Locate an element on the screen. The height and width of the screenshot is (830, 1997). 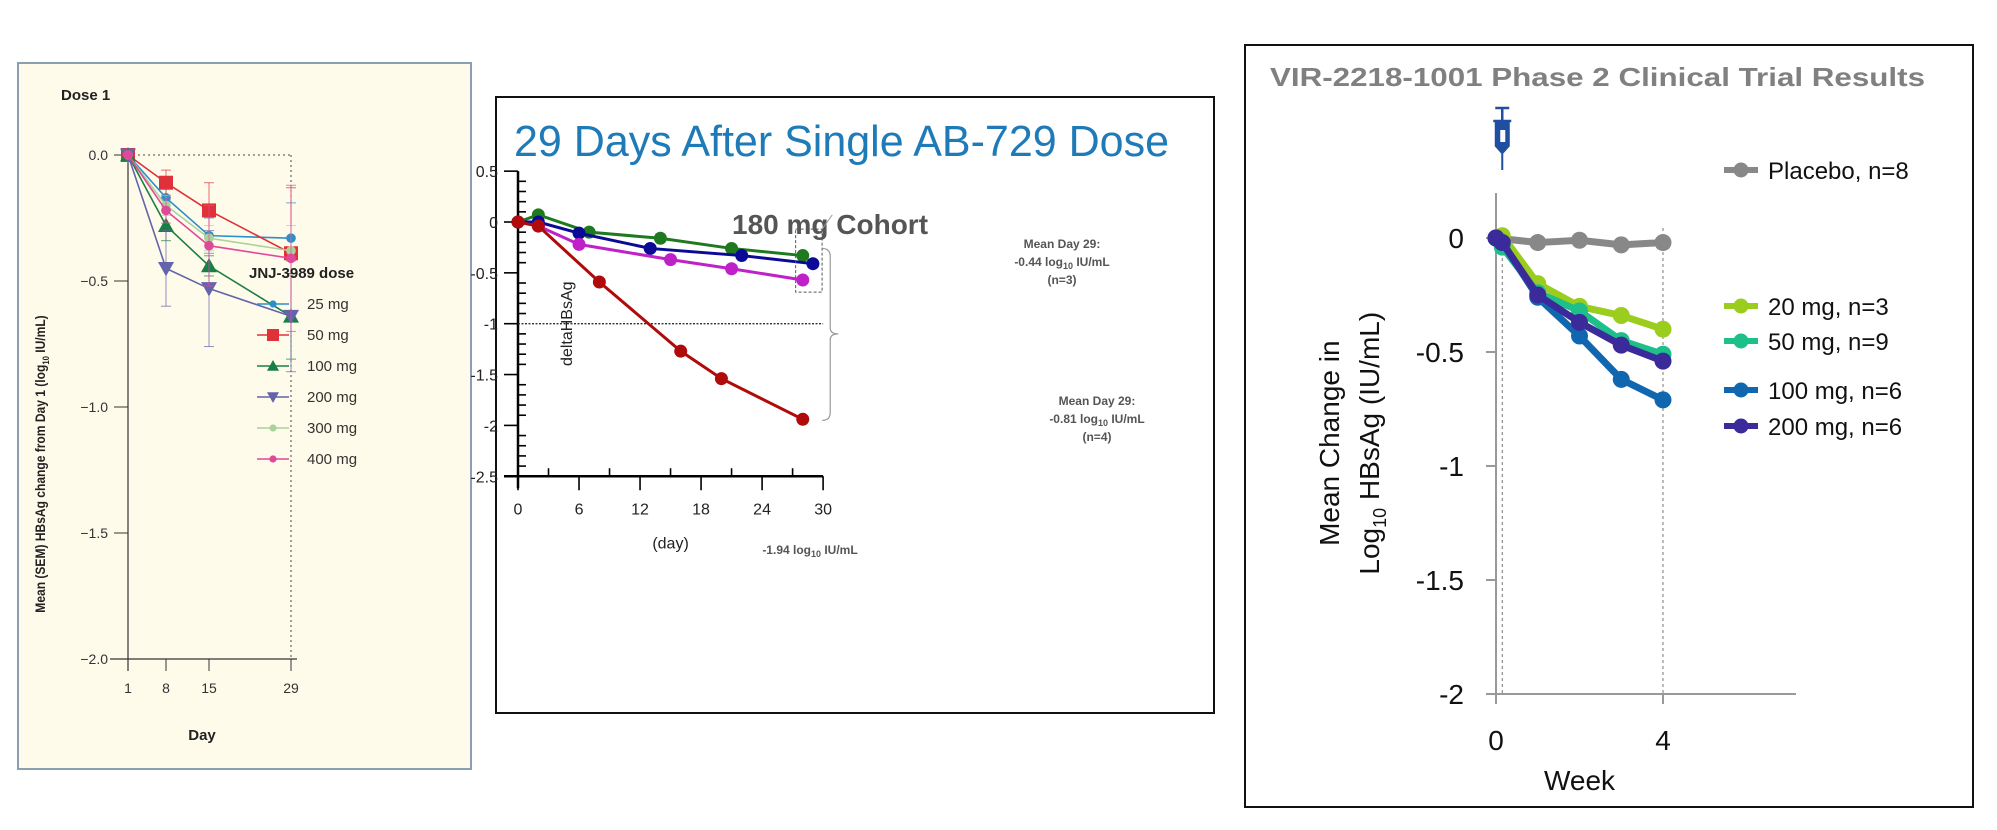
y-tick-label: −2.0 is located at coordinates (94, 659).